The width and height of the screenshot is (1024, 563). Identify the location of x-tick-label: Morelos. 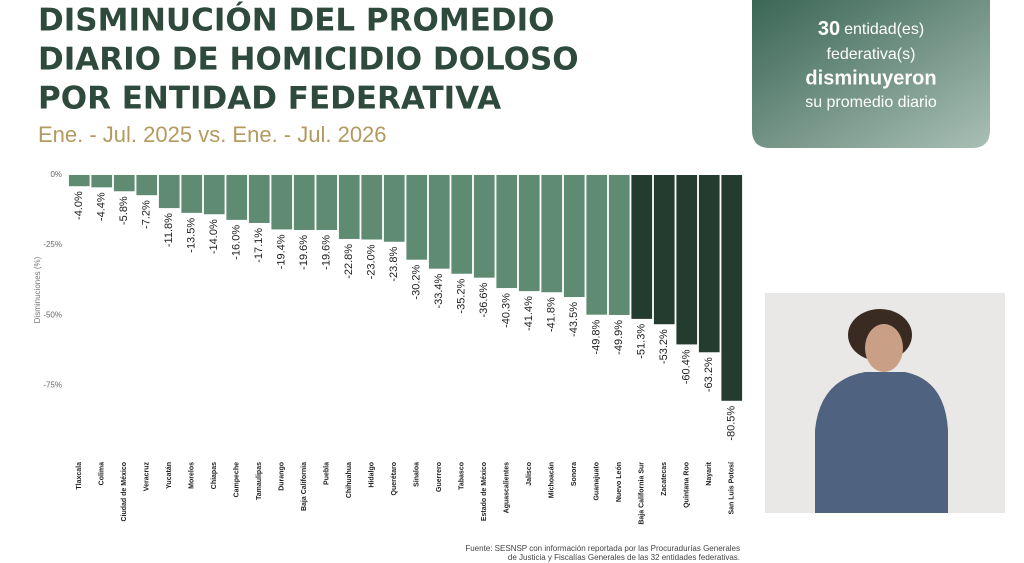
(192, 475).